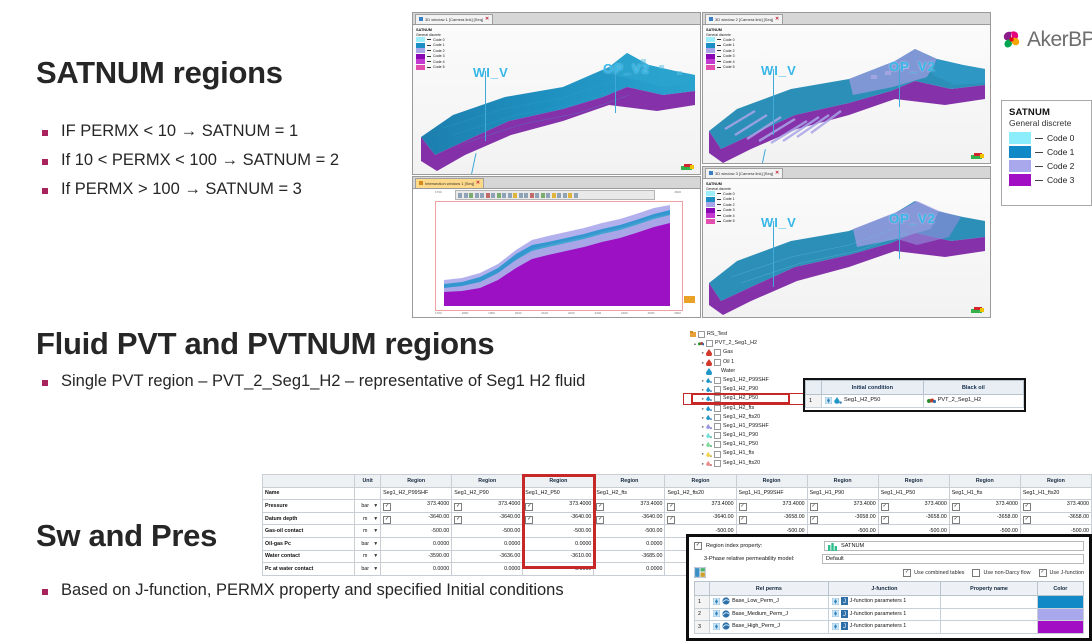 The height and width of the screenshot is (641, 1092). I want to click on row-unit: m ▼, so click(368, 556).